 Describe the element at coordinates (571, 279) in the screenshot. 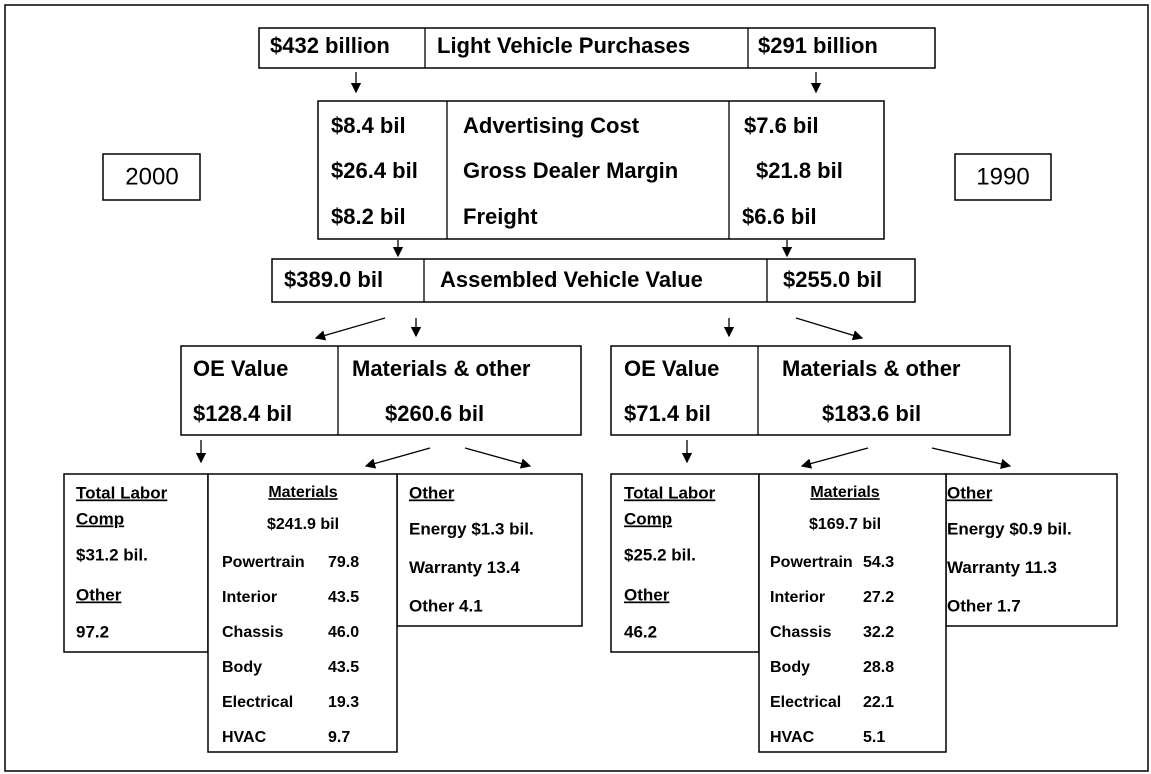

I see `label: Assembled Vehicle Value` at that location.